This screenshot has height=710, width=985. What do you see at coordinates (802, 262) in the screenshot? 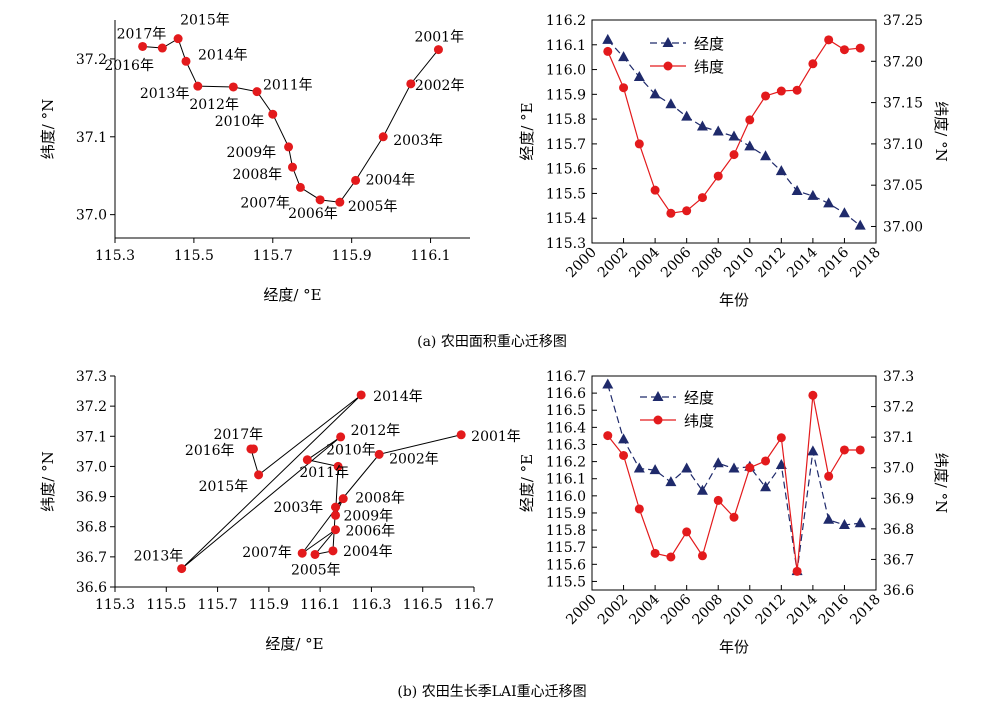
I see `x-tick-label: 2014` at bounding box center [802, 262].